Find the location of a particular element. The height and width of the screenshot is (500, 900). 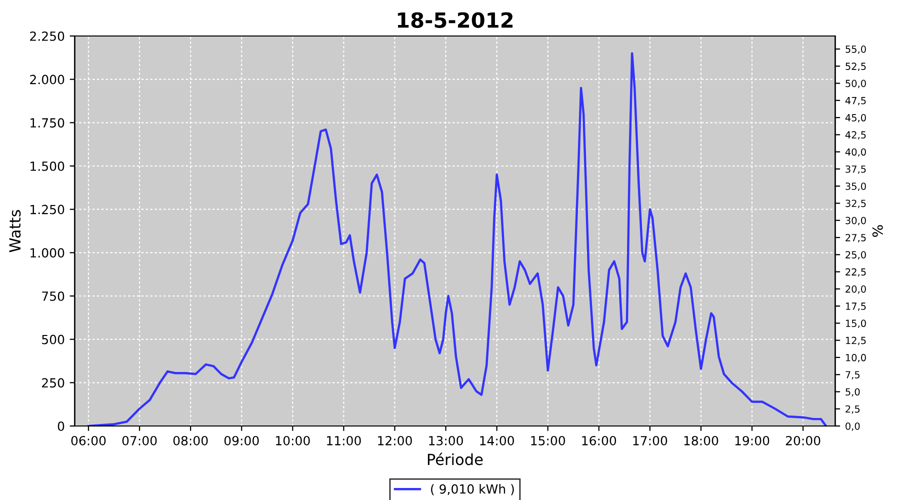

x-tick-label: 15:00 is located at coordinates (548, 441).